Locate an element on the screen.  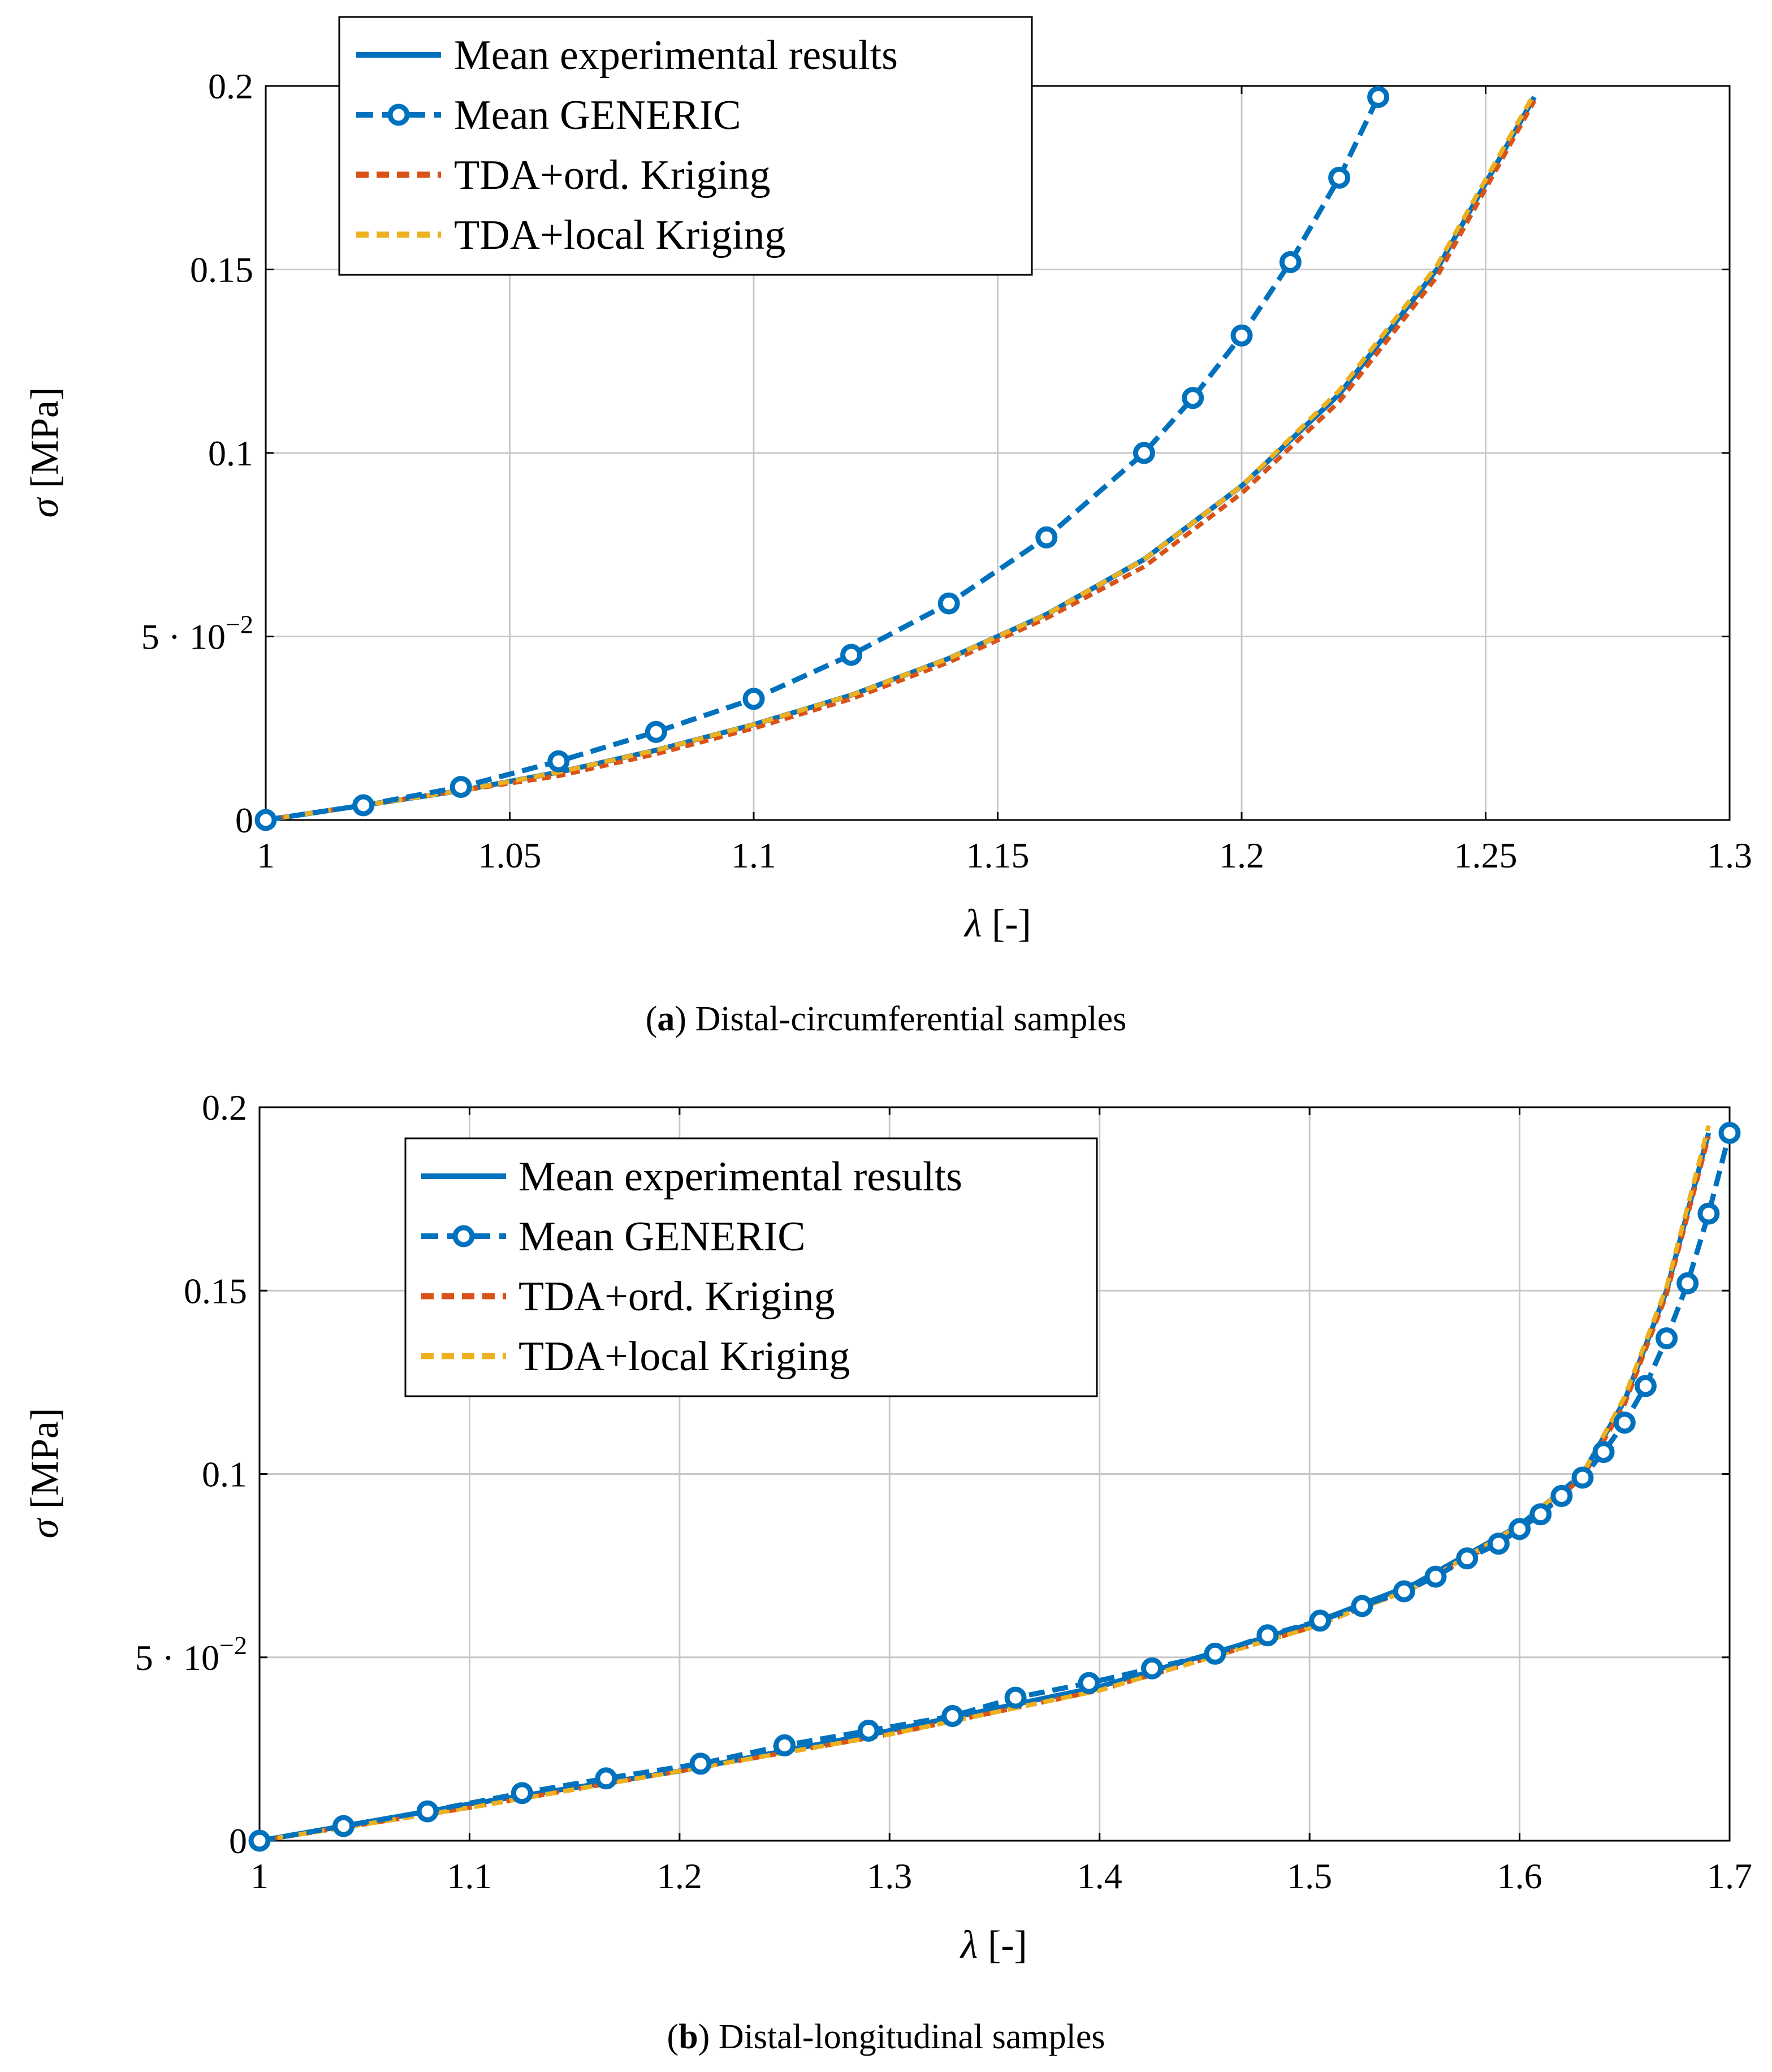
panel-b-x-tick-label: 1.3 is located at coordinates (889, 1876).